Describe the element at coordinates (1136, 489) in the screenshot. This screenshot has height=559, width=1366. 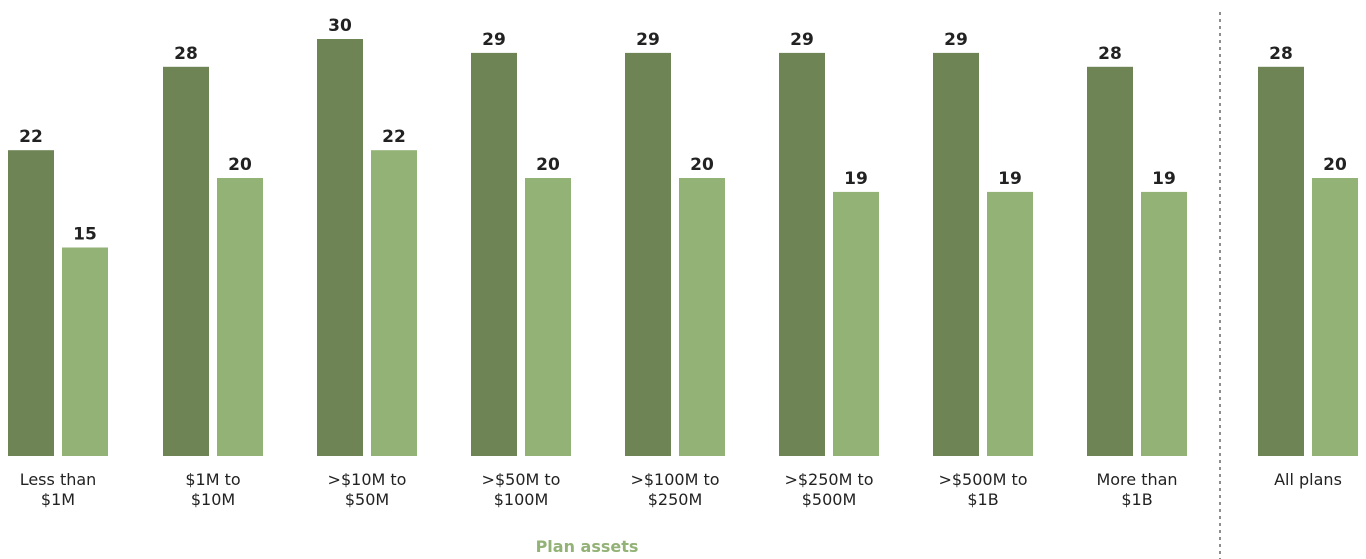
I see `category-label-7: More than $1B` at that location.